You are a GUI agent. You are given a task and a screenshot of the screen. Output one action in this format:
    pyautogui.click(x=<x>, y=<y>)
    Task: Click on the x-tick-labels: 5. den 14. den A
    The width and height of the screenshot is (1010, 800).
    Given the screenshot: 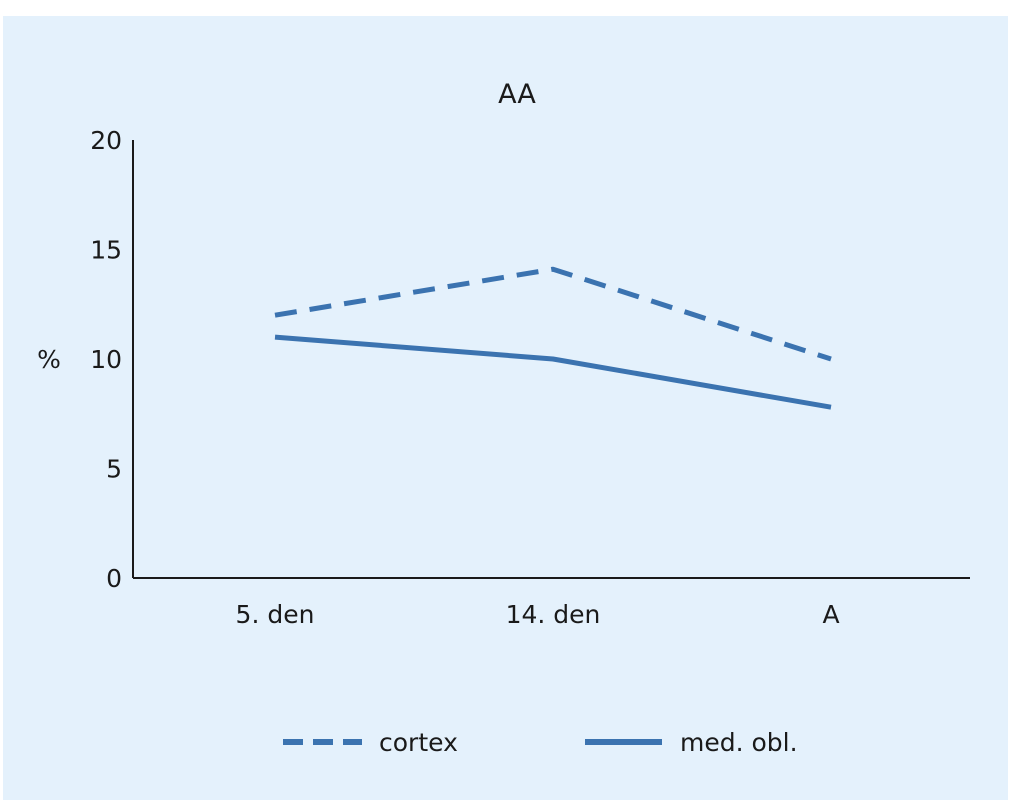 What is the action you would take?
    pyautogui.click(x=538, y=614)
    